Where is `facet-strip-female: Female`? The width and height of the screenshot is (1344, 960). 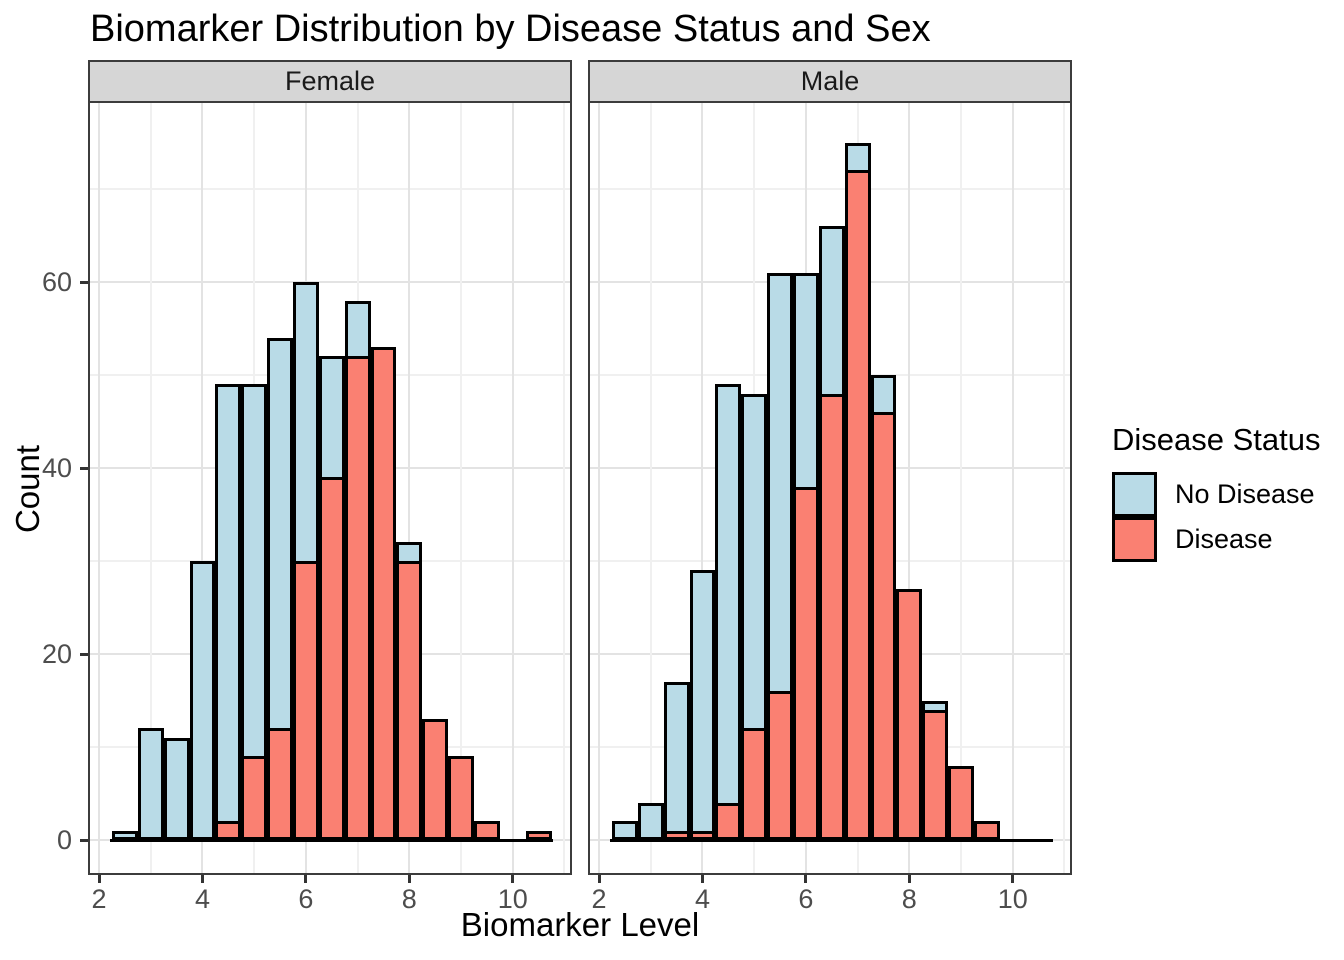 facet-strip-female: Female is located at coordinates (330, 81).